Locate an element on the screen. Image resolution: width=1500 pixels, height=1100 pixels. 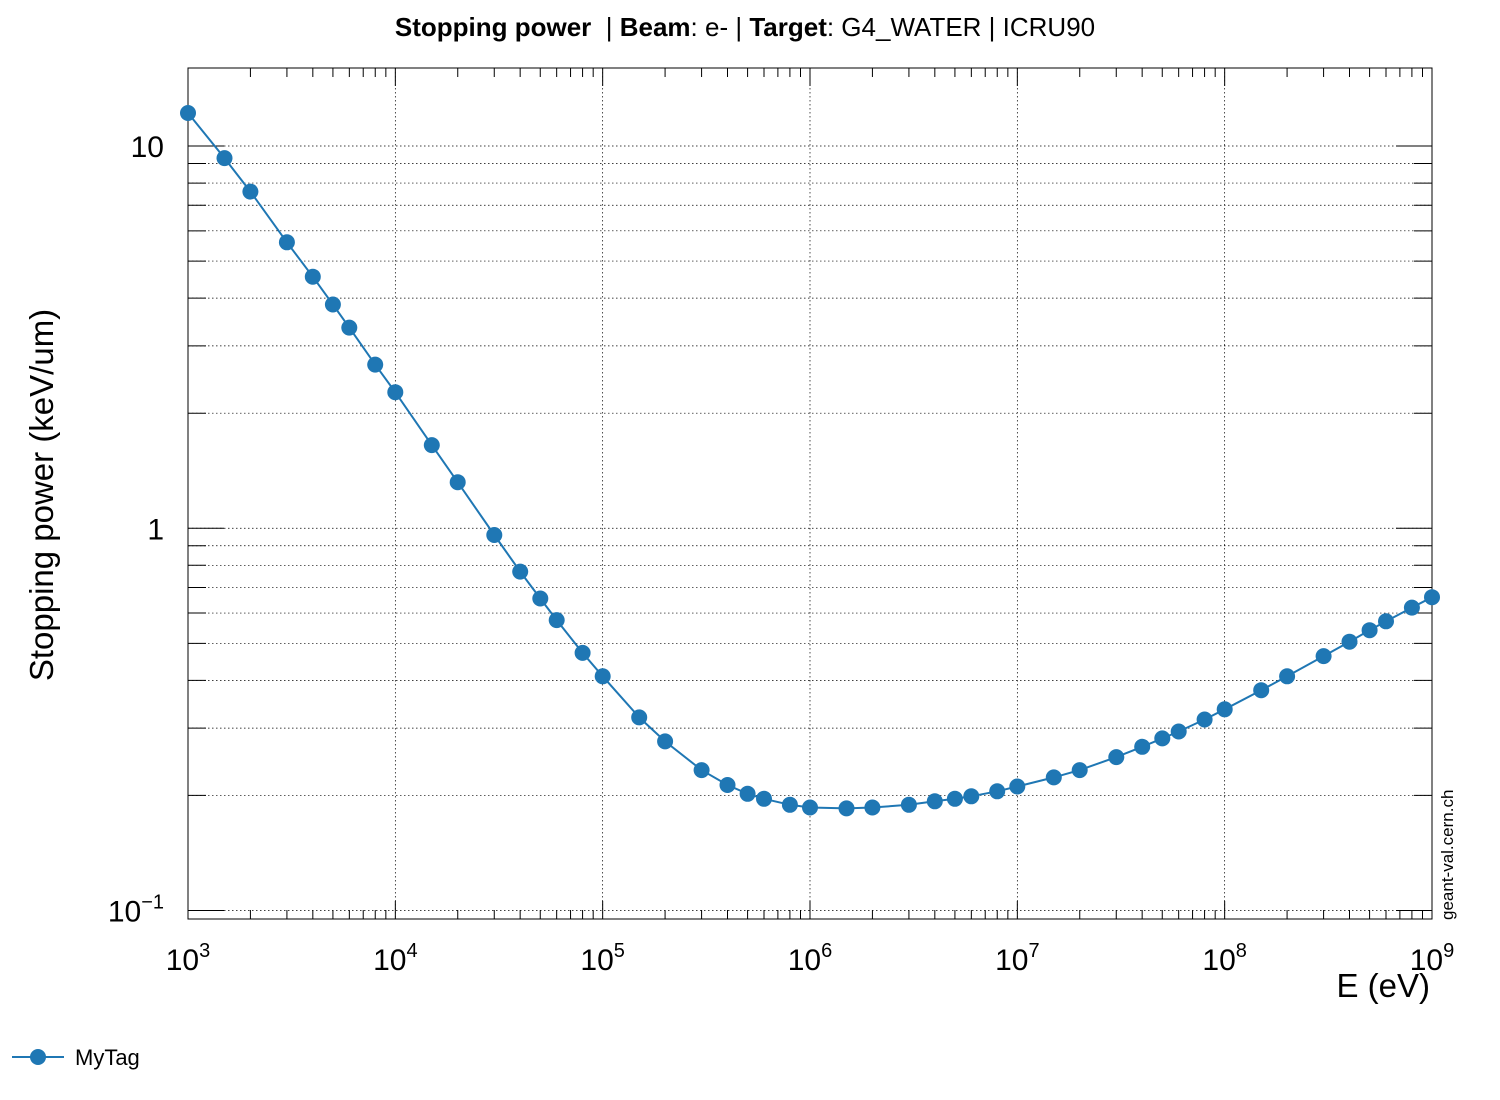
x-tick-label: 10⁸ is located at coordinates (1224, 958).